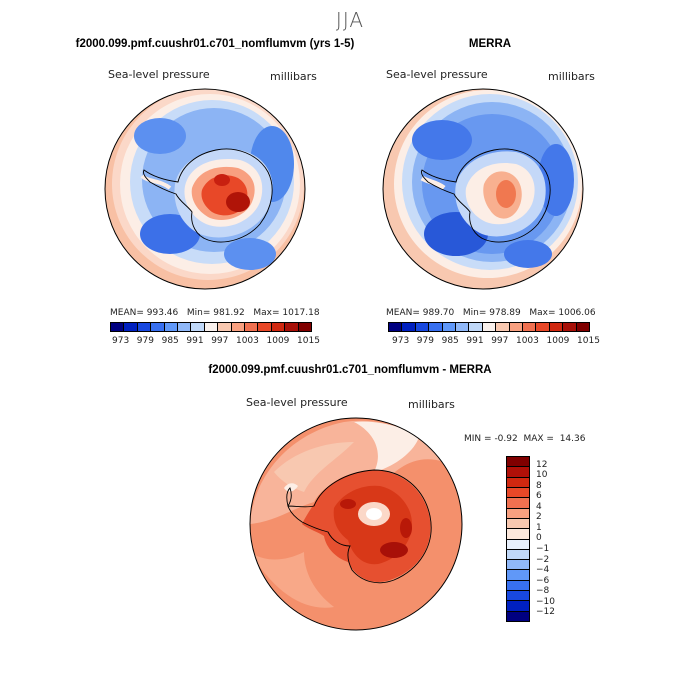 This screenshot has width=700, height=700. What do you see at coordinates (121, 341) in the screenshot?
I see `model-colorbar-tick: 973` at bounding box center [121, 341].